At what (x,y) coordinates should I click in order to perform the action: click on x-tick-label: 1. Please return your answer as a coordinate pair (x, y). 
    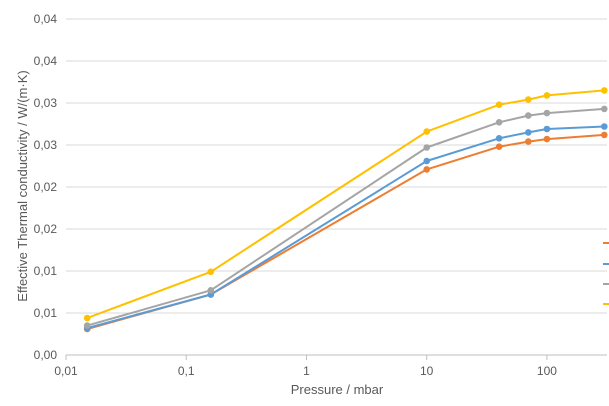
    Looking at the image, I should click on (306, 371).